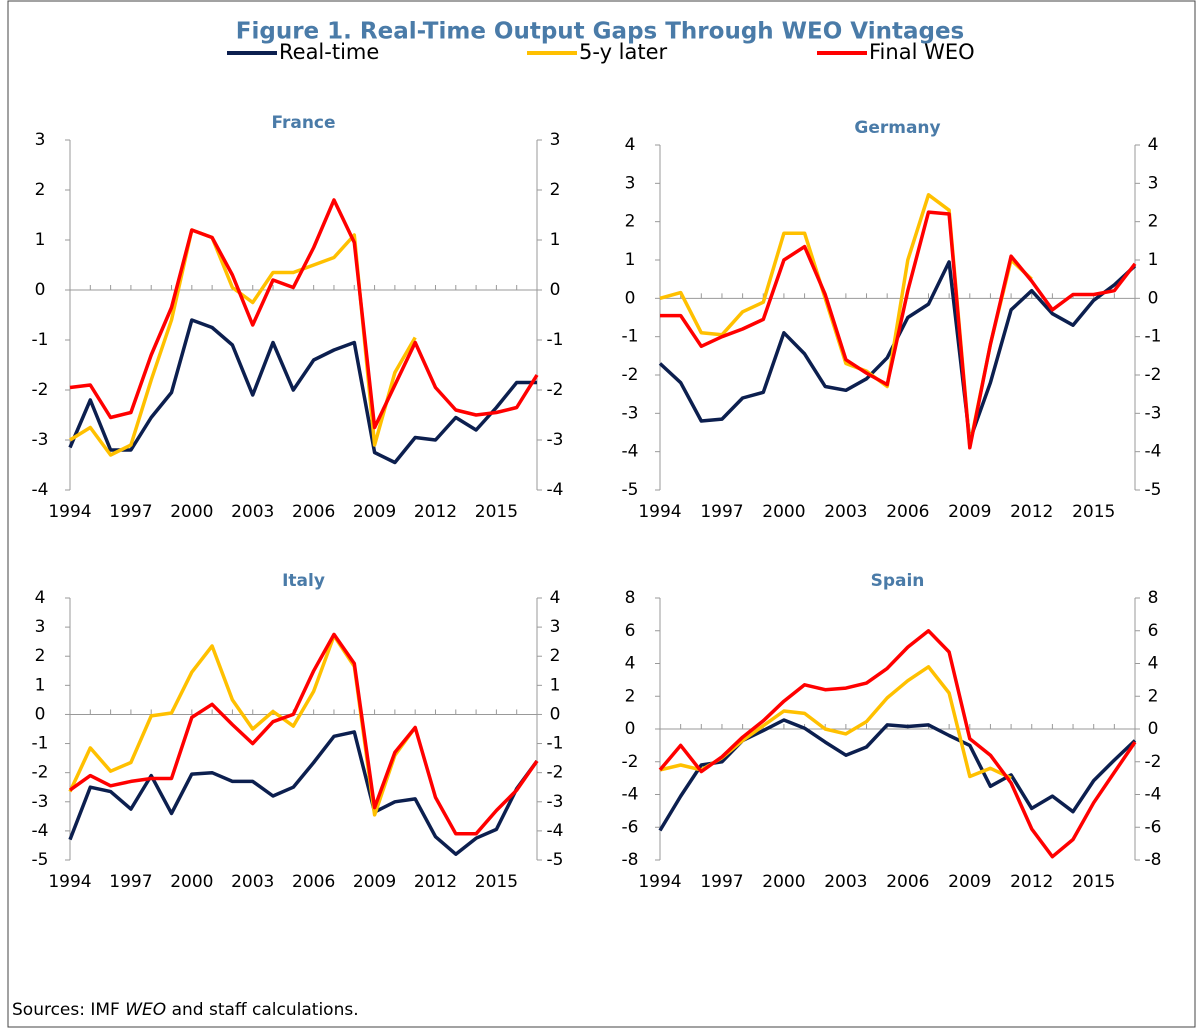 Image resolution: width=1201 pixels, height=1030 pixels. What do you see at coordinates (630, 631) in the screenshot?
I see `y-tick-label: 6` at bounding box center [630, 631].